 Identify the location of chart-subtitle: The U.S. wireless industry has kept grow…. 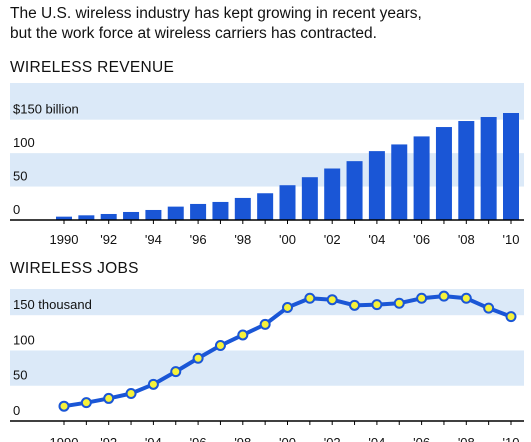
(267, 24).